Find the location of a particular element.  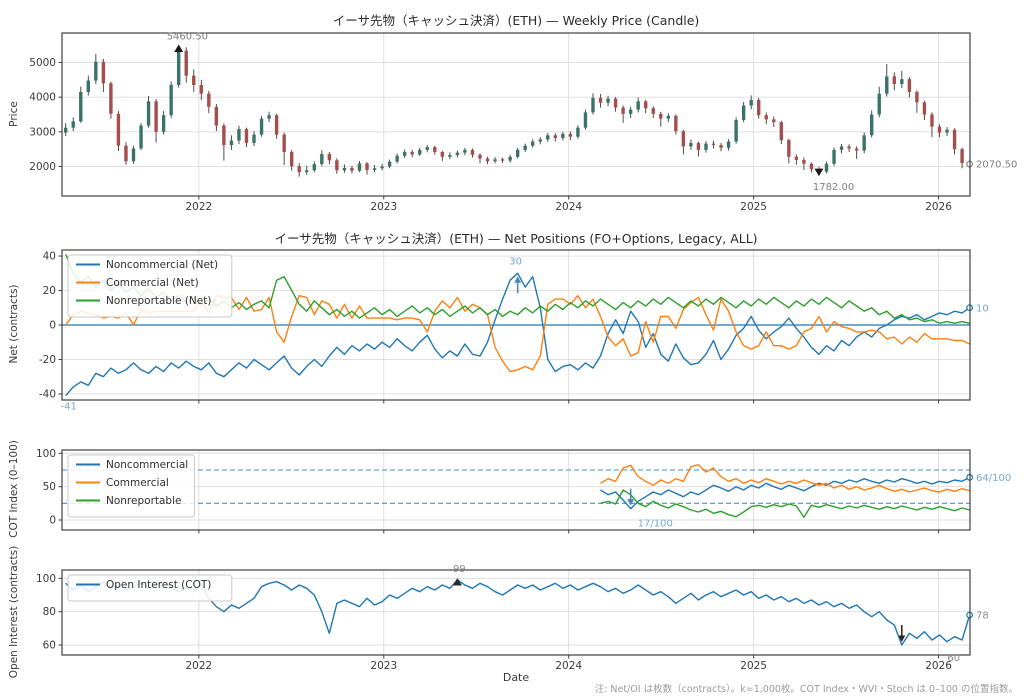

svg-text: 1782.00 is located at coordinates (833, 187).